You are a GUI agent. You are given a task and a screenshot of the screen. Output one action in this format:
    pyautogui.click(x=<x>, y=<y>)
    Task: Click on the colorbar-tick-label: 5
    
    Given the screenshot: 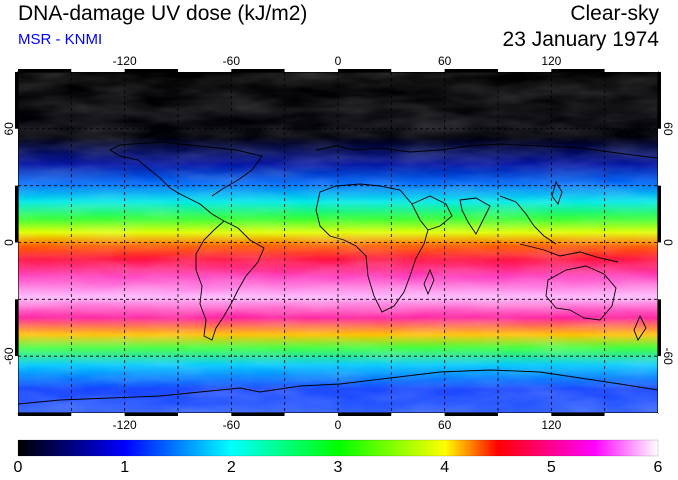 What is the action you would take?
    pyautogui.click(x=551, y=467)
    